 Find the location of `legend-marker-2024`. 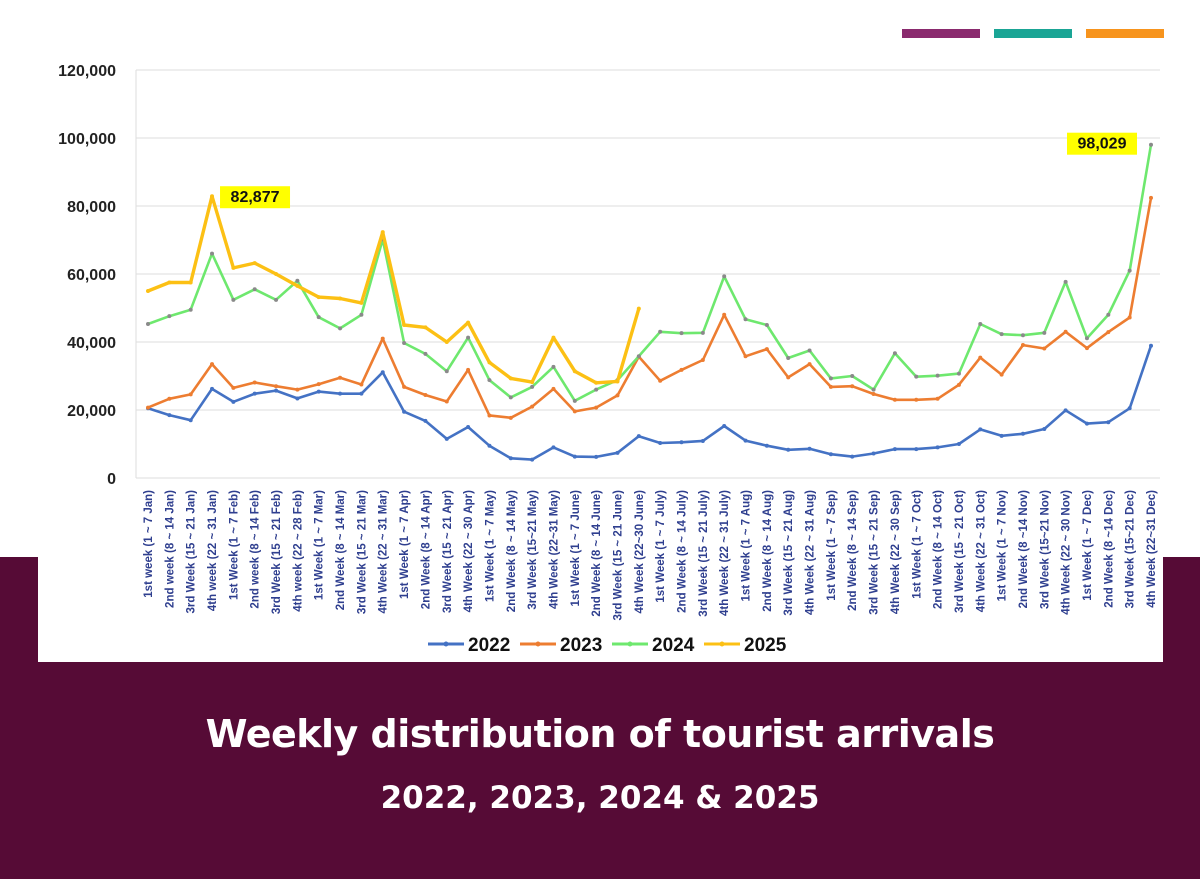

legend-marker-2024 is located at coordinates (630, 644).